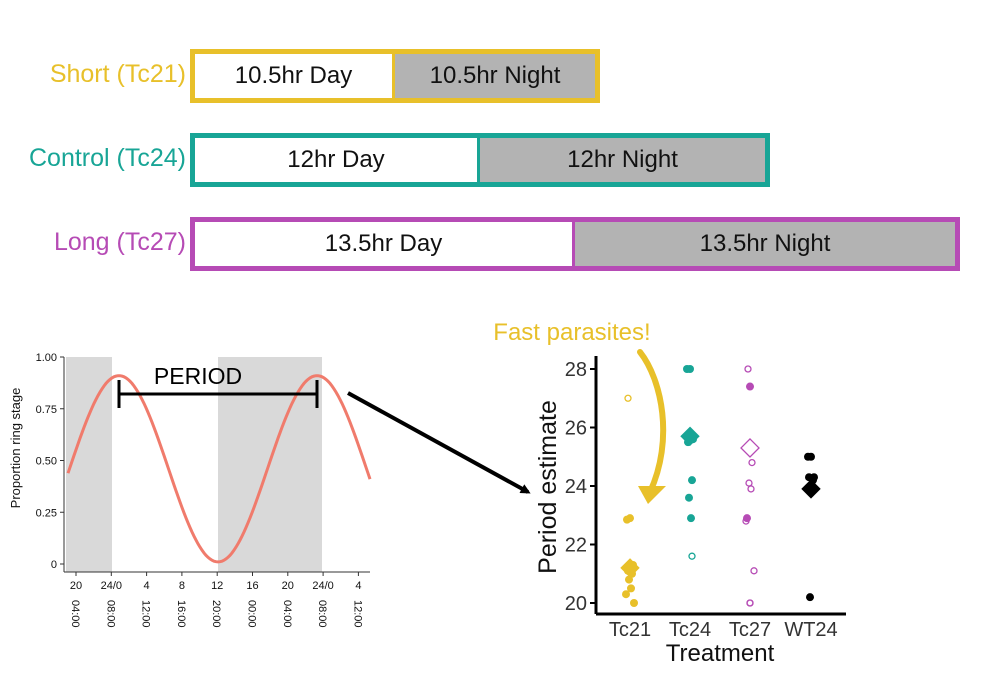  I want to click on rhythm-y-tick-label: 0, so click(54, 565).